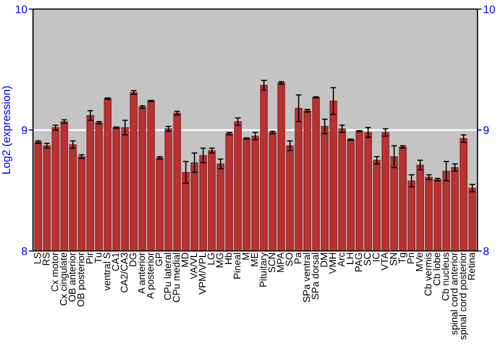 The height and width of the screenshot is (350, 500). Describe the element at coordinates (410, 258) in the screenshot. I see `x-tick-label: Pn` at that location.